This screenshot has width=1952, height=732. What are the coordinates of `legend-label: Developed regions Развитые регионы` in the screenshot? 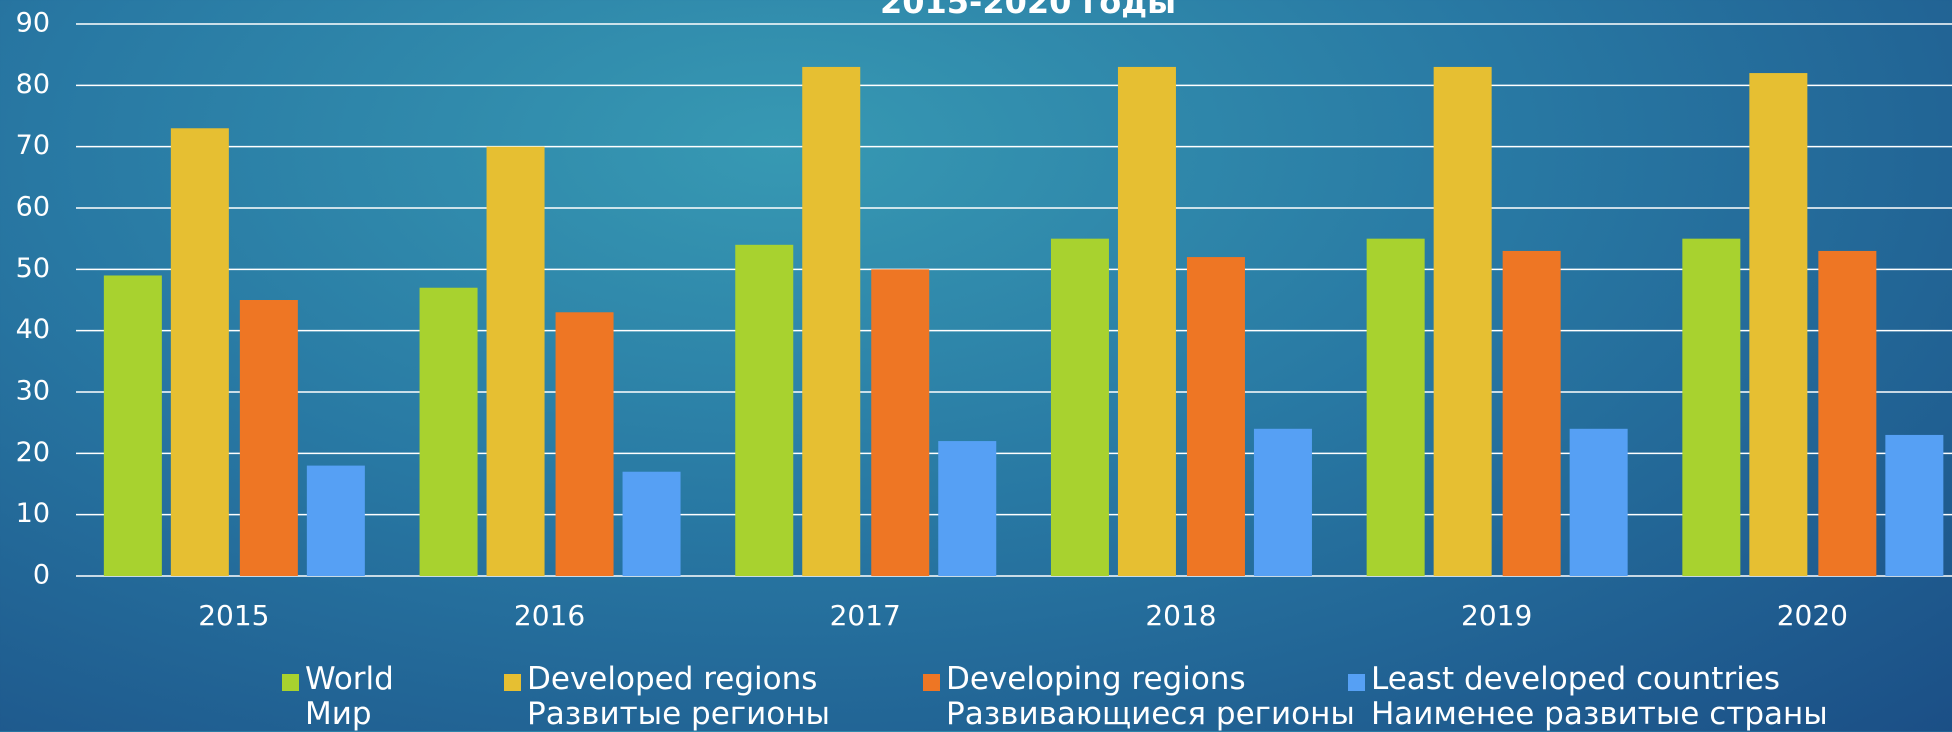 It's located at (678, 696).